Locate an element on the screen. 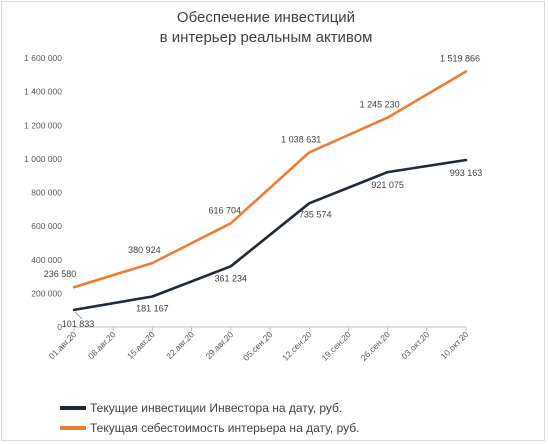 Image resolution: width=548 pixels, height=444 pixels. chart-title-line-1: Обеспечение инвестиций is located at coordinates (266, 17).